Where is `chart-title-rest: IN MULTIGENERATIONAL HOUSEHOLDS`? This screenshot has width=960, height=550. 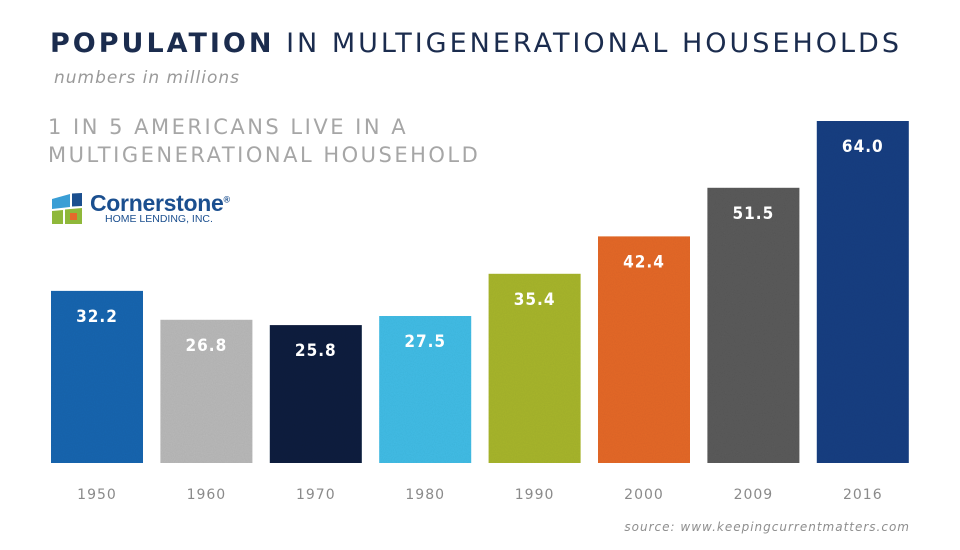
chart-title-rest: IN MULTIGENERATIONAL HOUSEHOLDS is located at coordinates (594, 43).